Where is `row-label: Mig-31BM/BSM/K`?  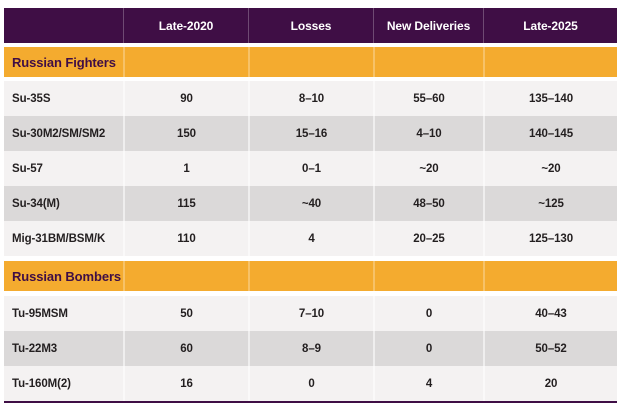
row-label: Mig-31BM/BSM/K is located at coordinates (59, 238).